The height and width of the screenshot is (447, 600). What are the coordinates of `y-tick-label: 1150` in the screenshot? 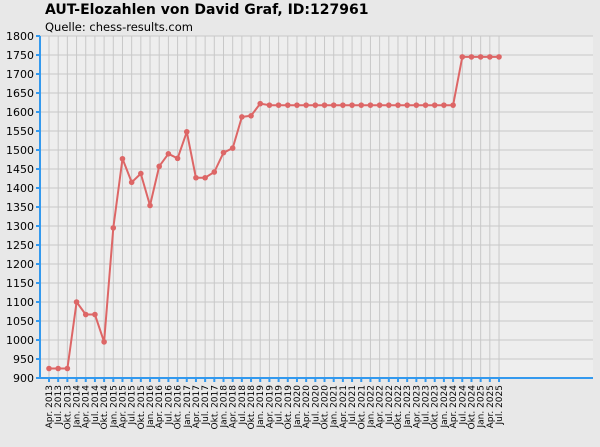 It's located at (20, 283).